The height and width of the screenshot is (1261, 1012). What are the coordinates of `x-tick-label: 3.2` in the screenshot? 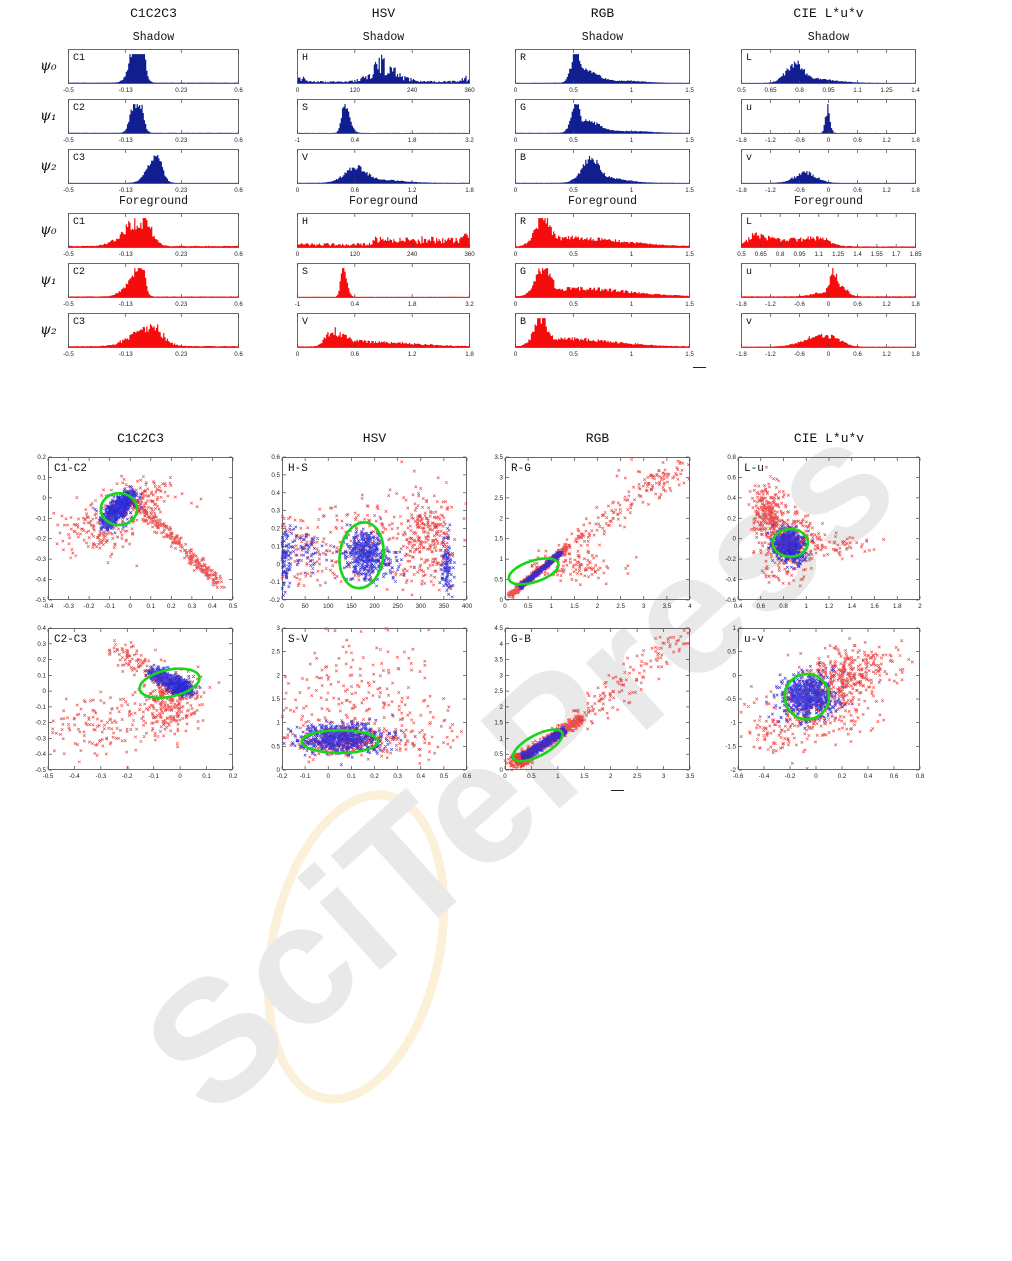 It's located at (469, 304).